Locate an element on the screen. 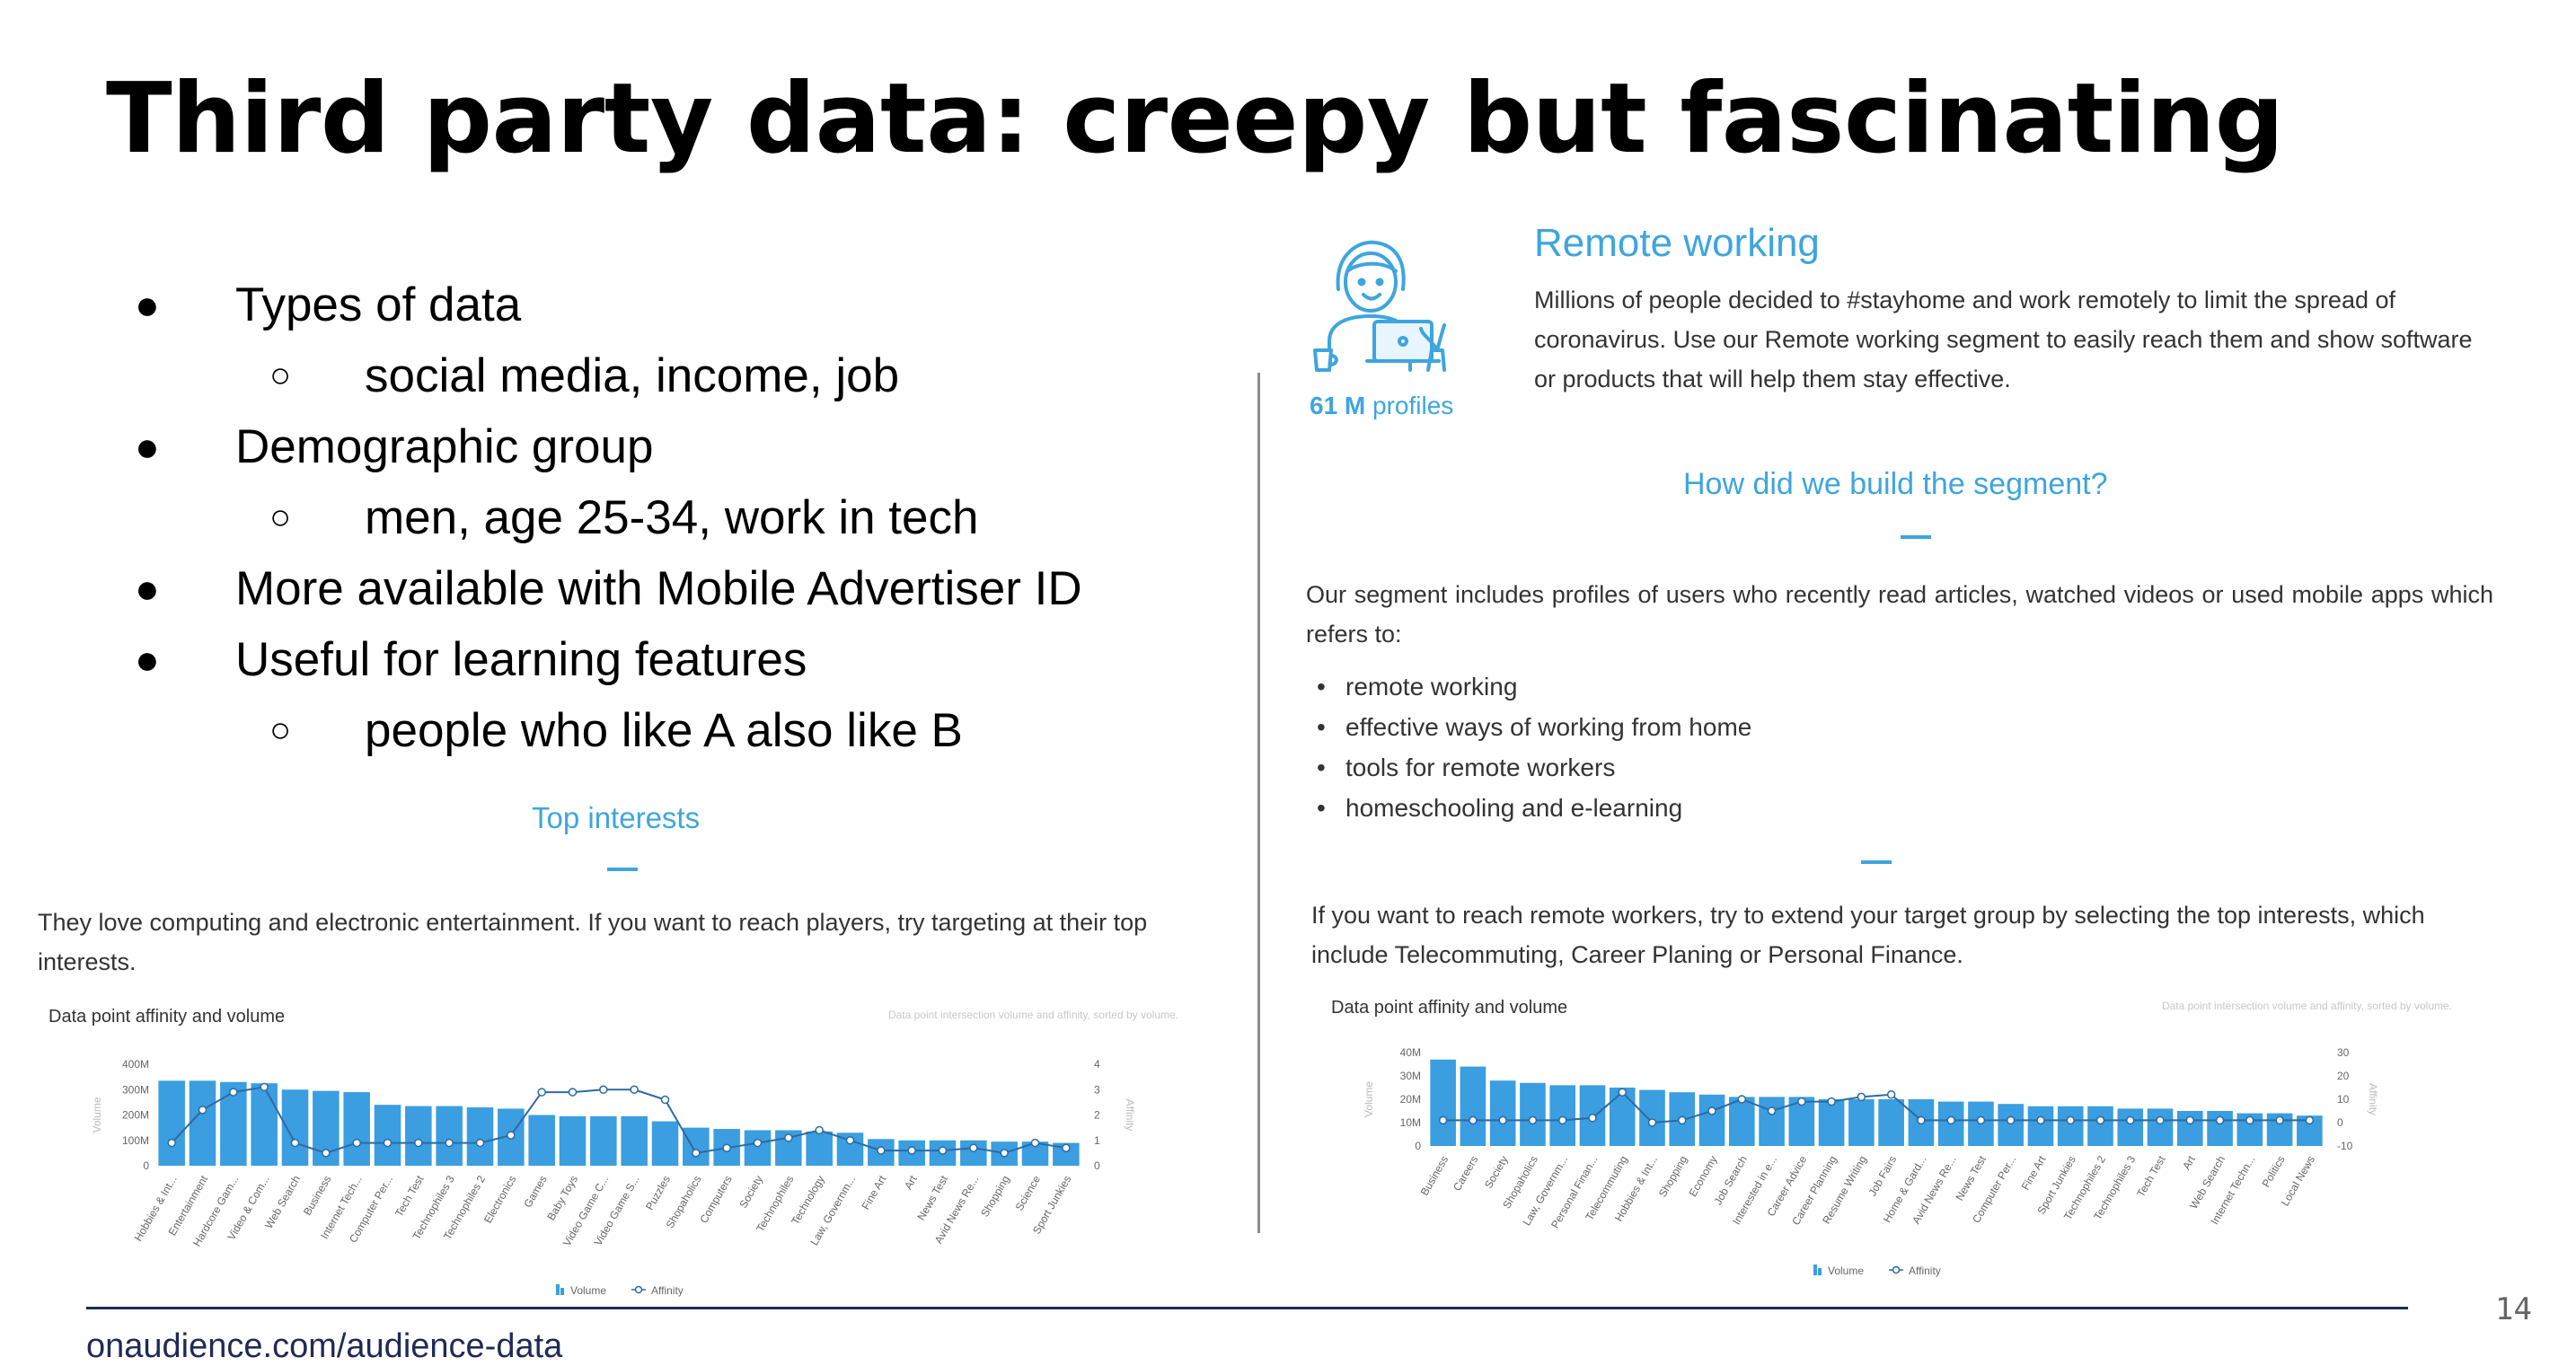 This screenshot has height=1366, width=2576. y-axis-label: Volume is located at coordinates (1369, 1099).